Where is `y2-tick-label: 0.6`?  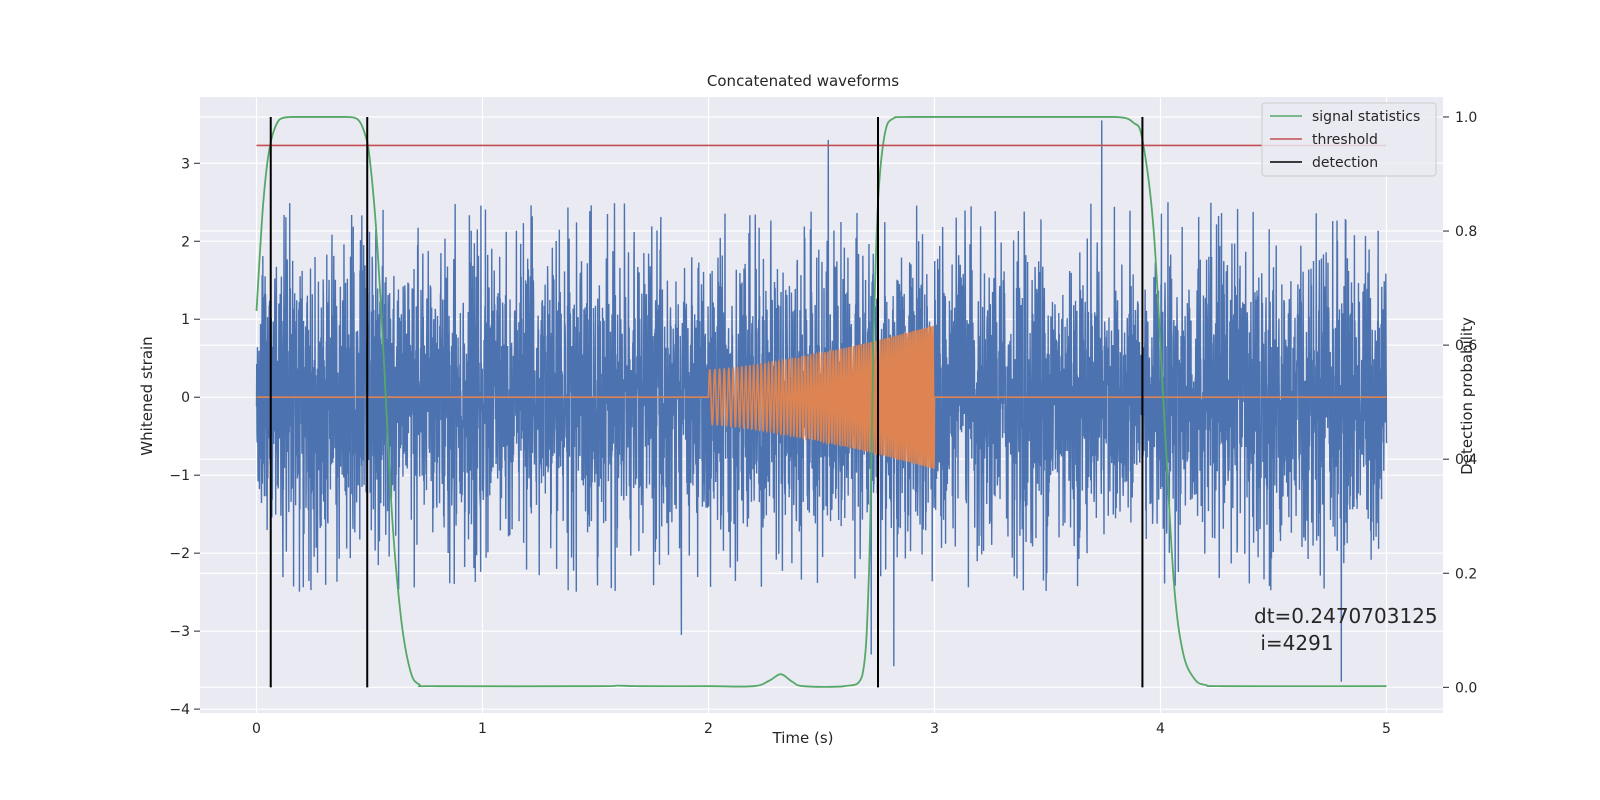 y2-tick-label: 0.6 is located at coordinates (1466, 346).